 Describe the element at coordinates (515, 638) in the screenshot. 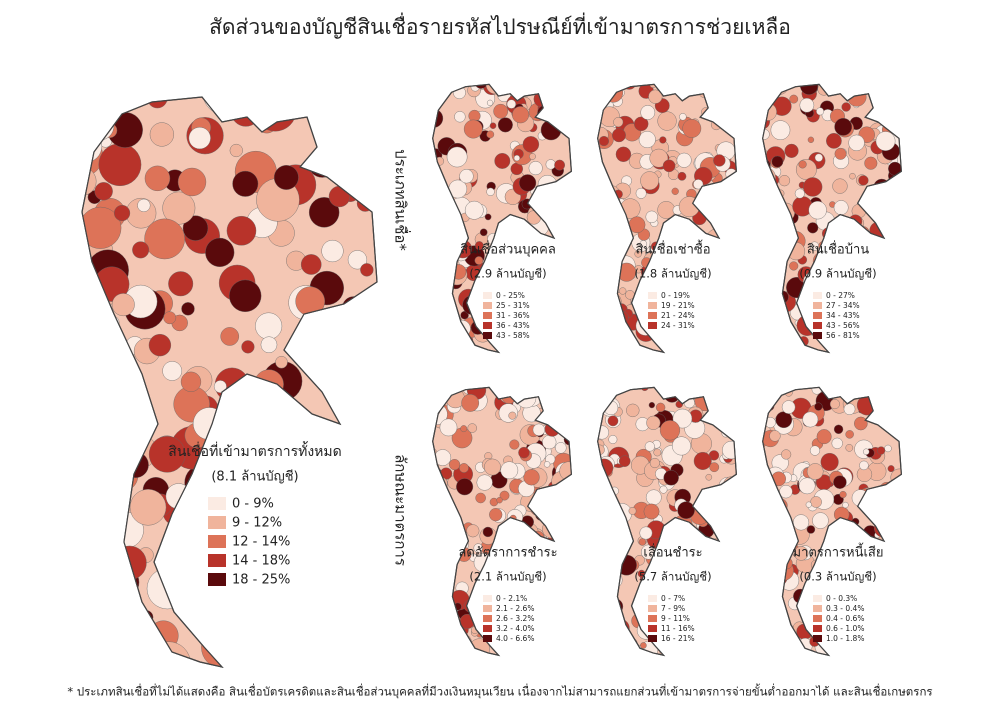

I see `legend-label: 4.0 - 6.6%` at that location.